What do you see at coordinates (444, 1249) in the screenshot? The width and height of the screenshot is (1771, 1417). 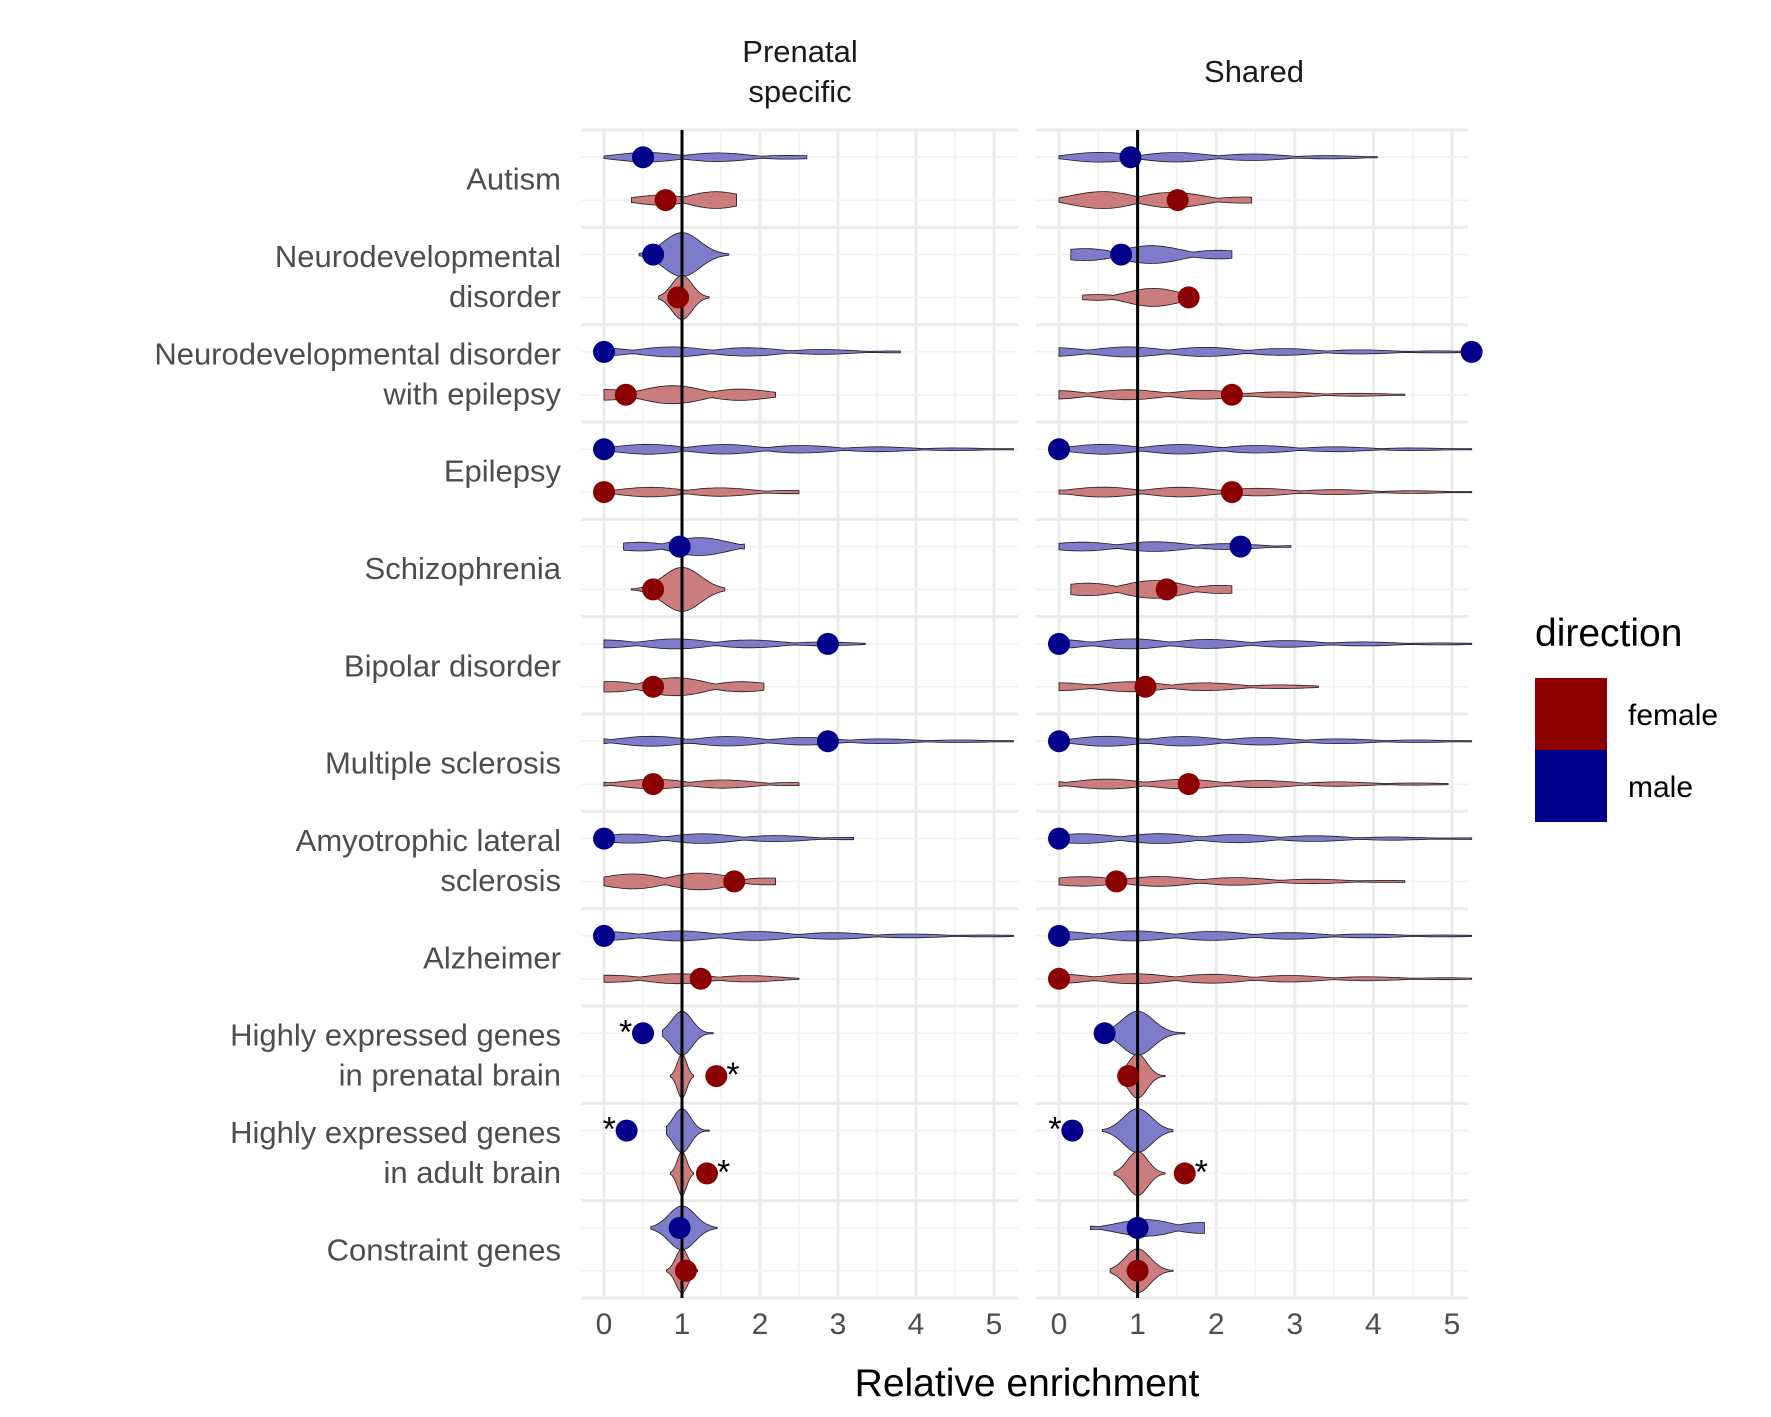 I see `y-label-constraint-genes: Constraint genes` at bounding box center [444, 1249].